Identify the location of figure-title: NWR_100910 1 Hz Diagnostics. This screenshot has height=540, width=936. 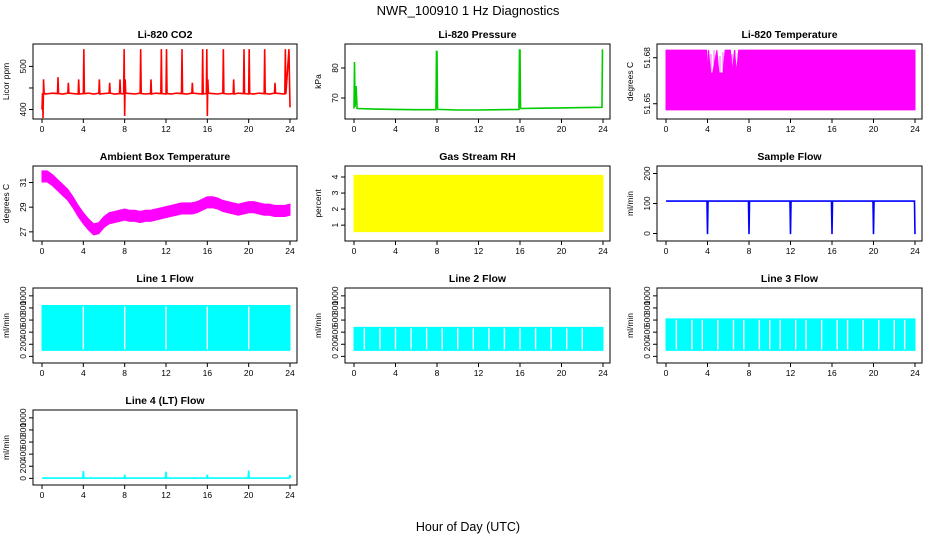
(468, 10).